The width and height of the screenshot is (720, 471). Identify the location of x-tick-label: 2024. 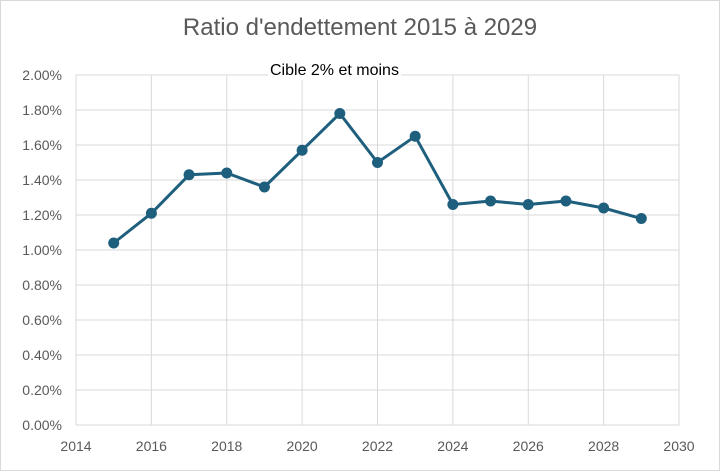
(452, 446).